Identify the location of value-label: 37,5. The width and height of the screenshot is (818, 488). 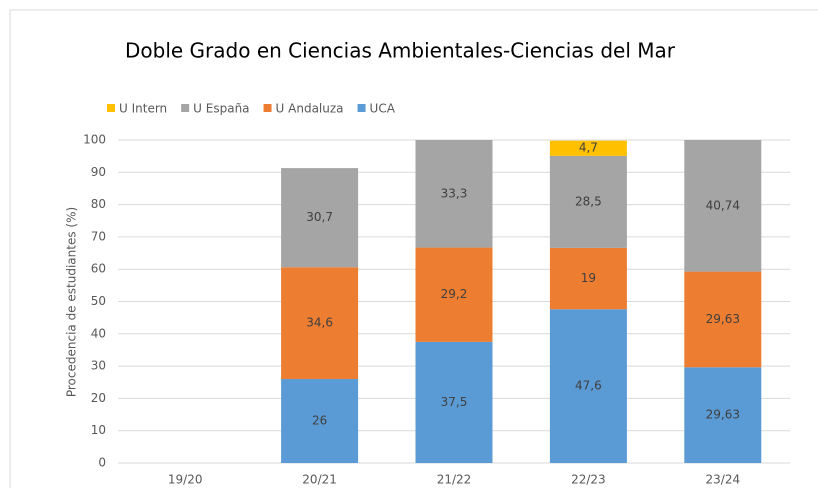
(454, 402).